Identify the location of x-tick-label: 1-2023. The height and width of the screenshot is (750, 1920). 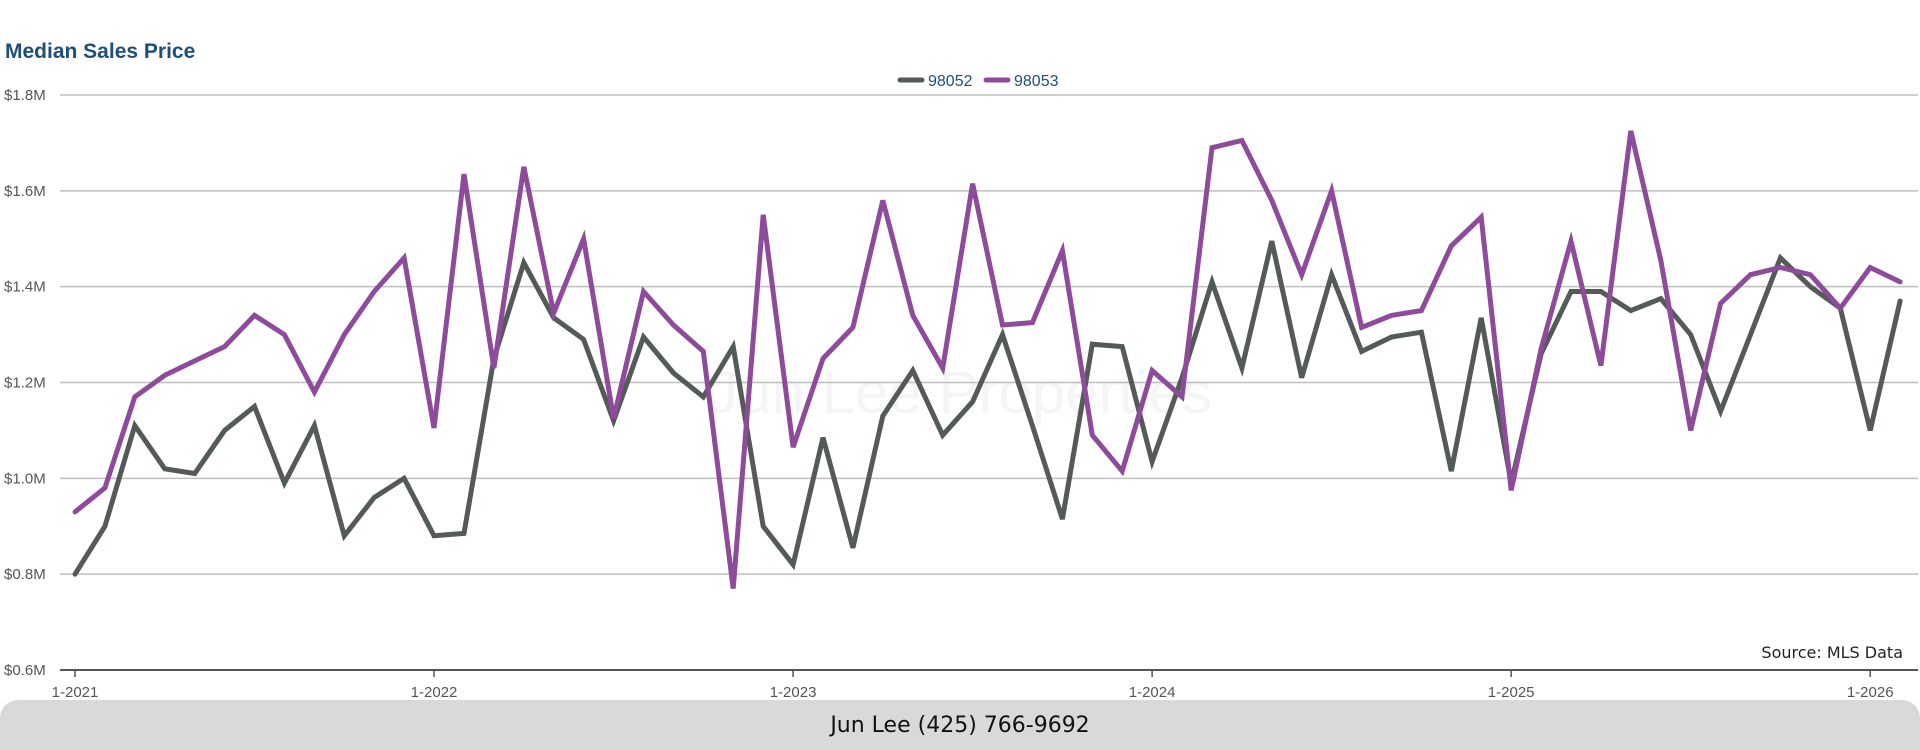
(793, 692).